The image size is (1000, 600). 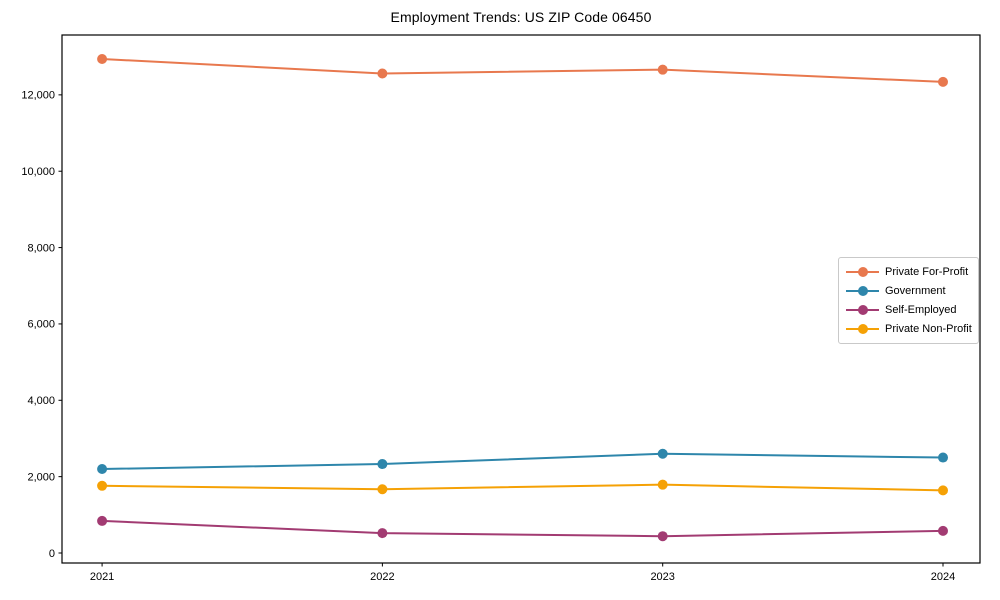 I want to click on x-tick-label: 2024, so click(x=943, y=577).